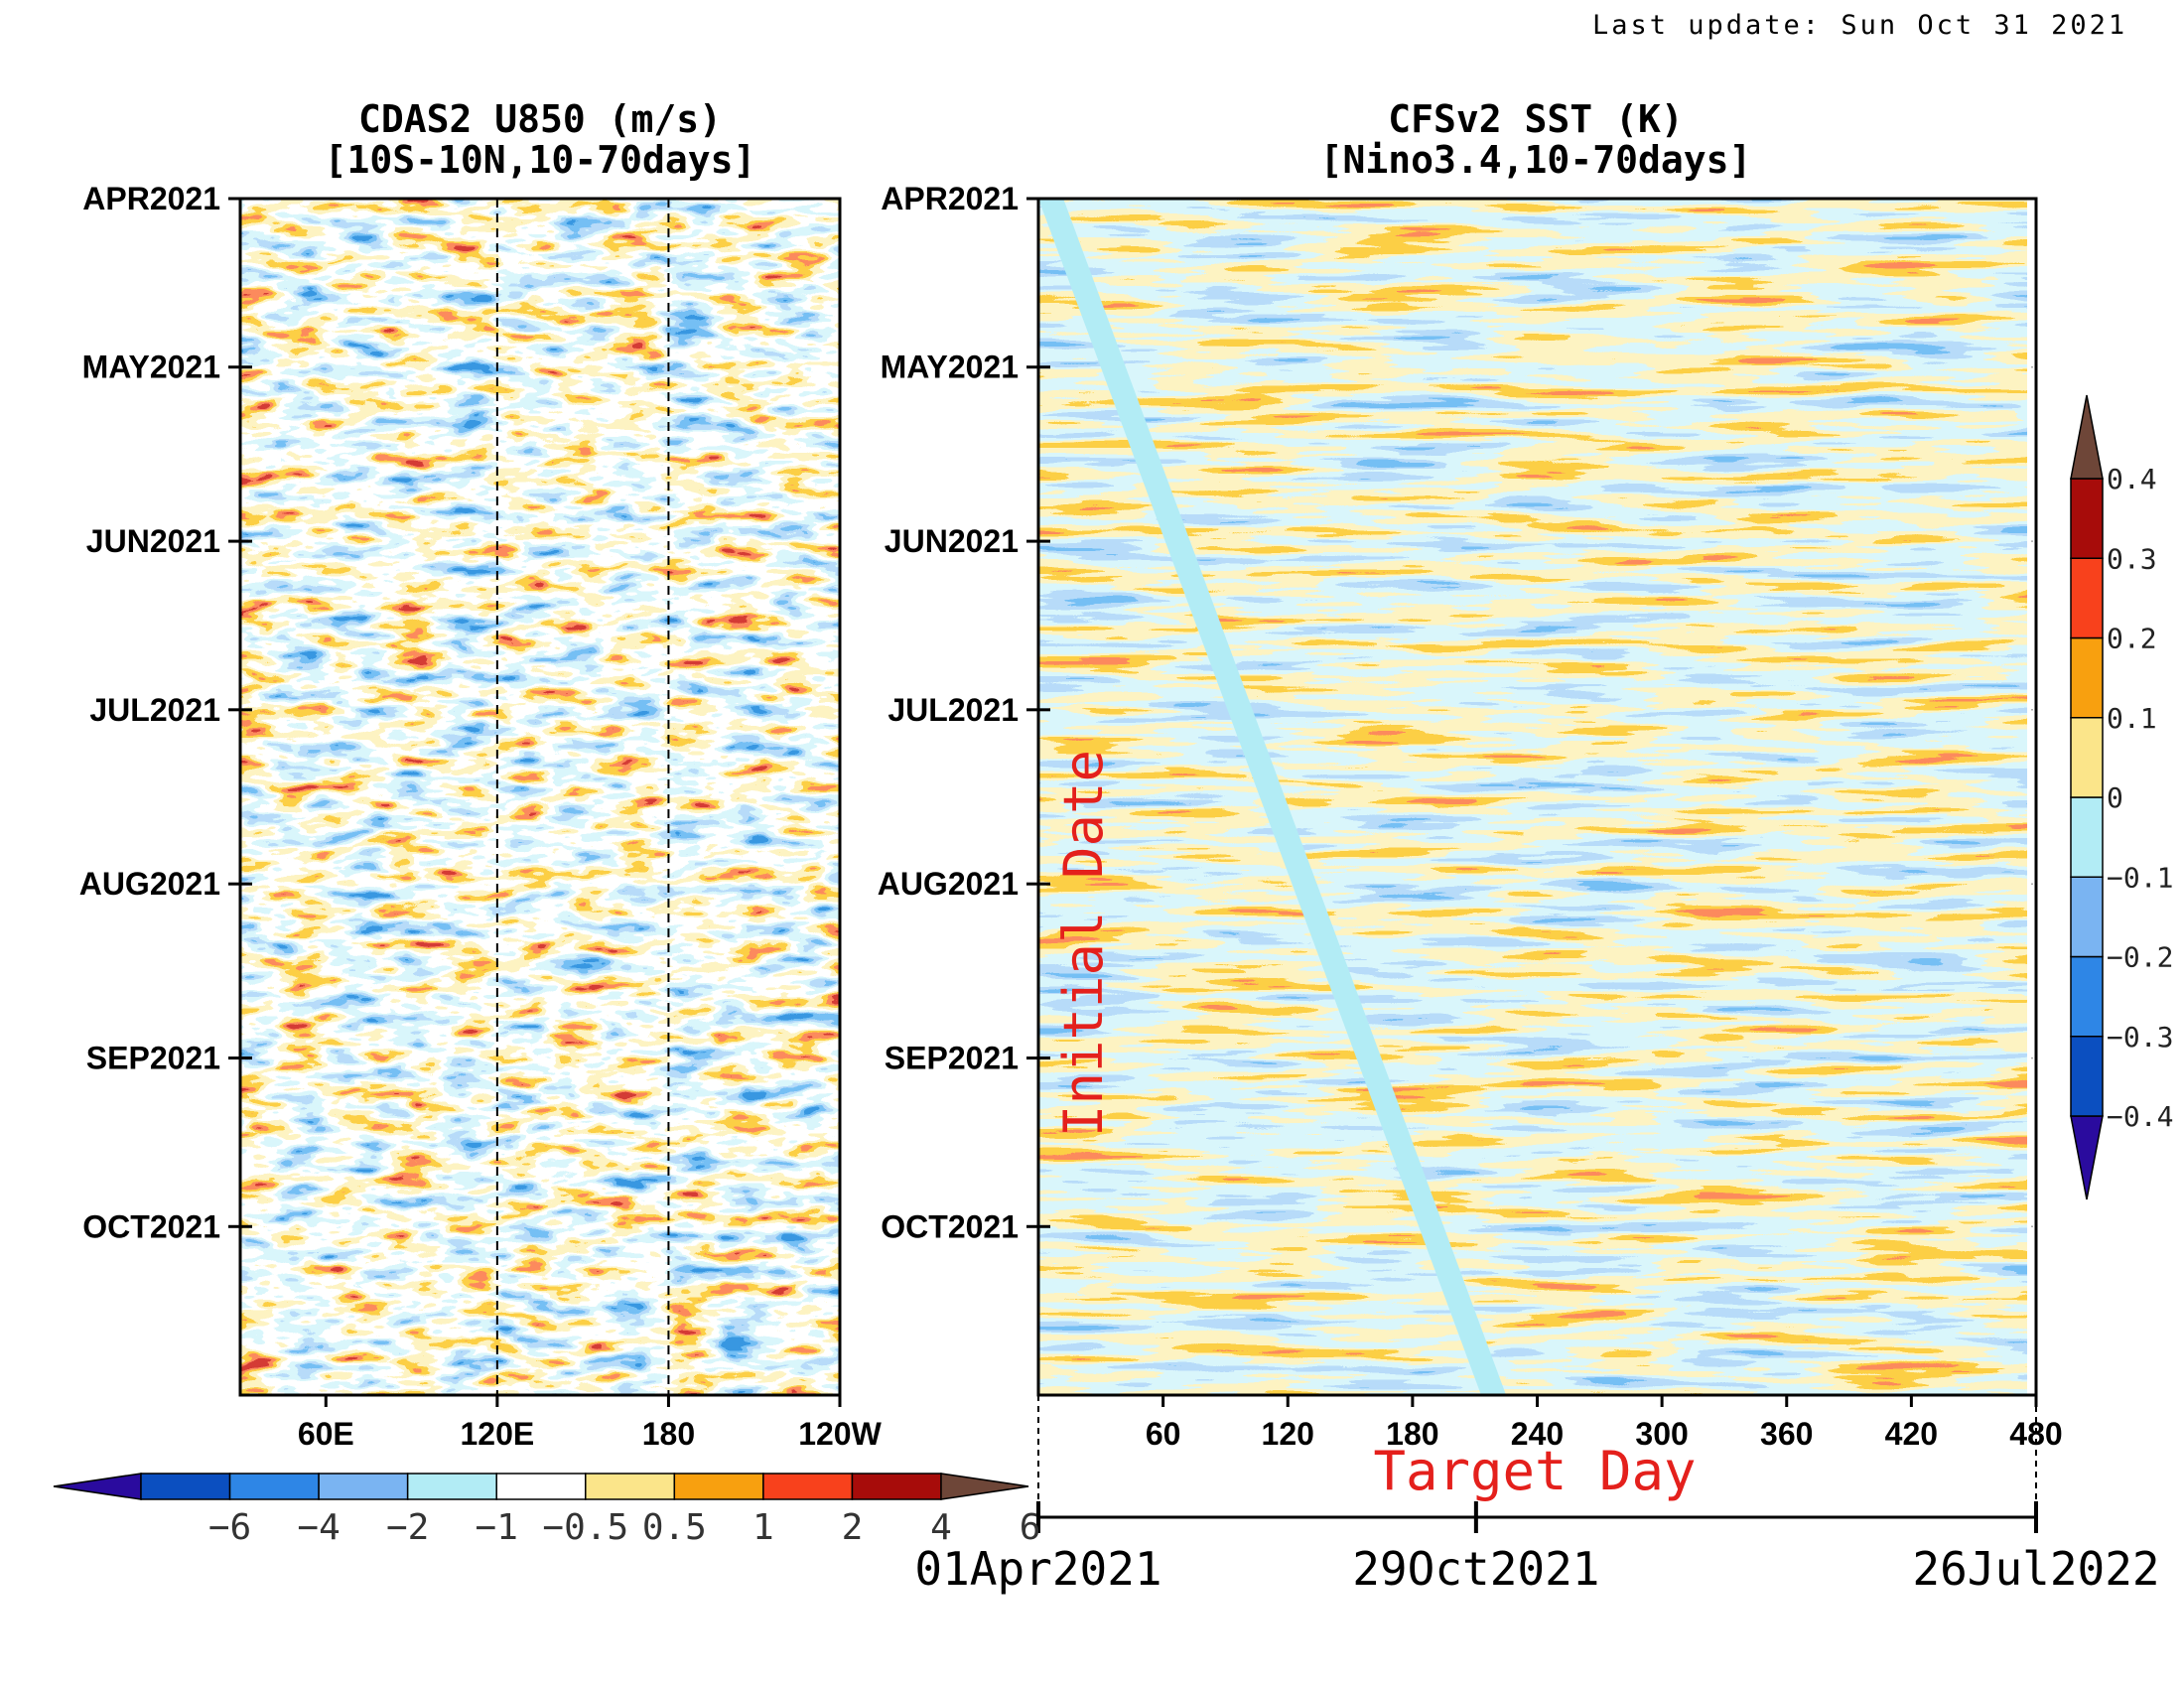 This screenshot has width=2184, height=1688. What do you see at coordinates (1537, 1434) in the screenshot?
I see `x-tick-label: 240` at bounding box center [1537, 1434].